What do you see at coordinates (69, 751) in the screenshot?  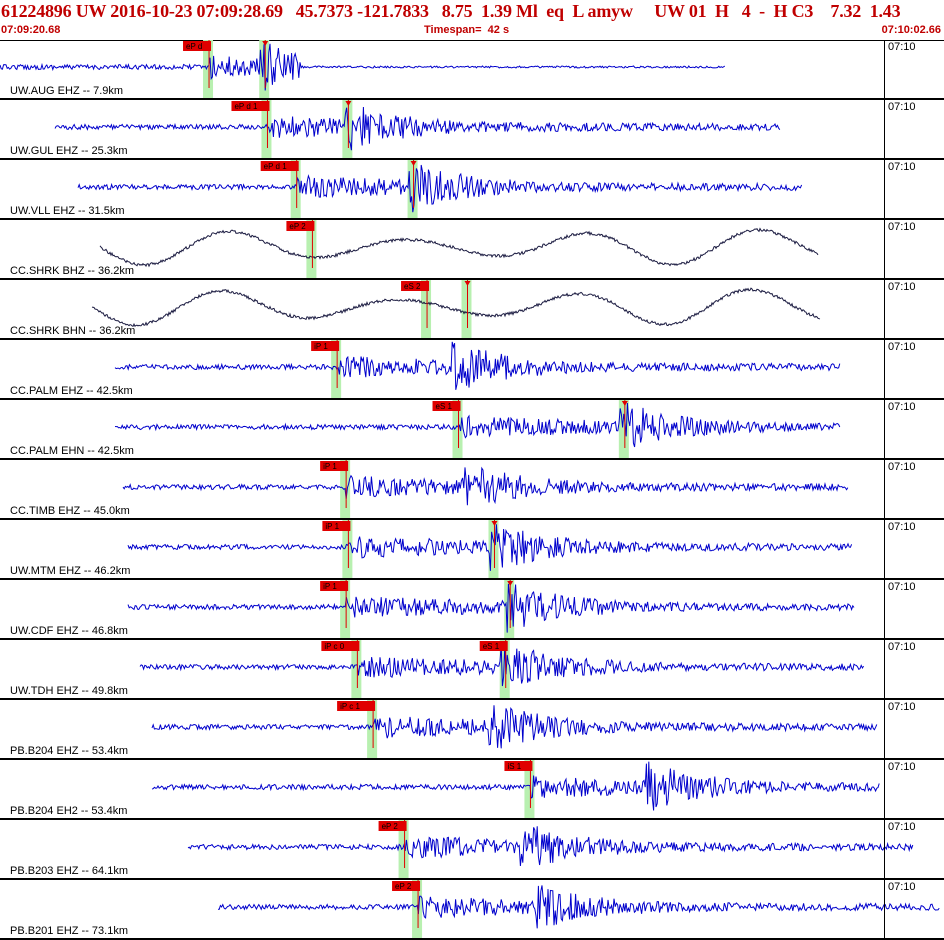 I see `station-label: PB.B204 EHZ -- 53.4km` at bounding box center [69, 751].